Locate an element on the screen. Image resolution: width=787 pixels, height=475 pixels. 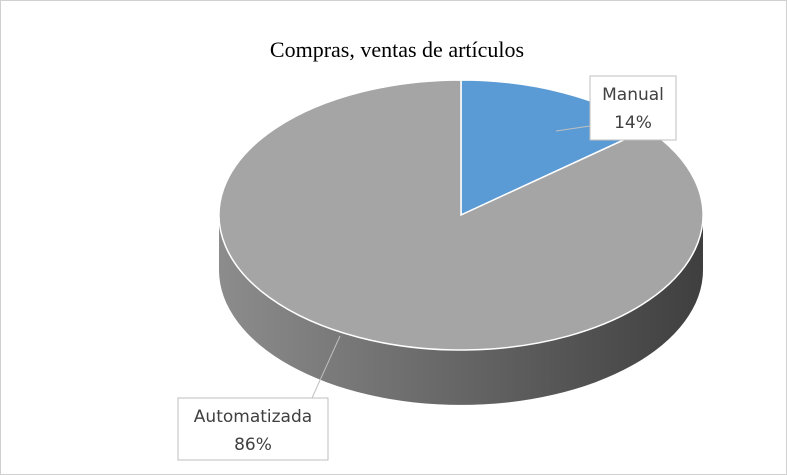
category-label: Automatizada is located at coordinates (253, 417).